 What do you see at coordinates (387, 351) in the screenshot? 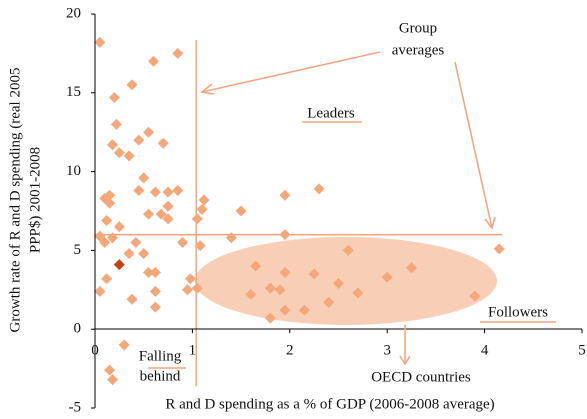
I see `x-tick-label: 3` at bounding box center [387, 351].